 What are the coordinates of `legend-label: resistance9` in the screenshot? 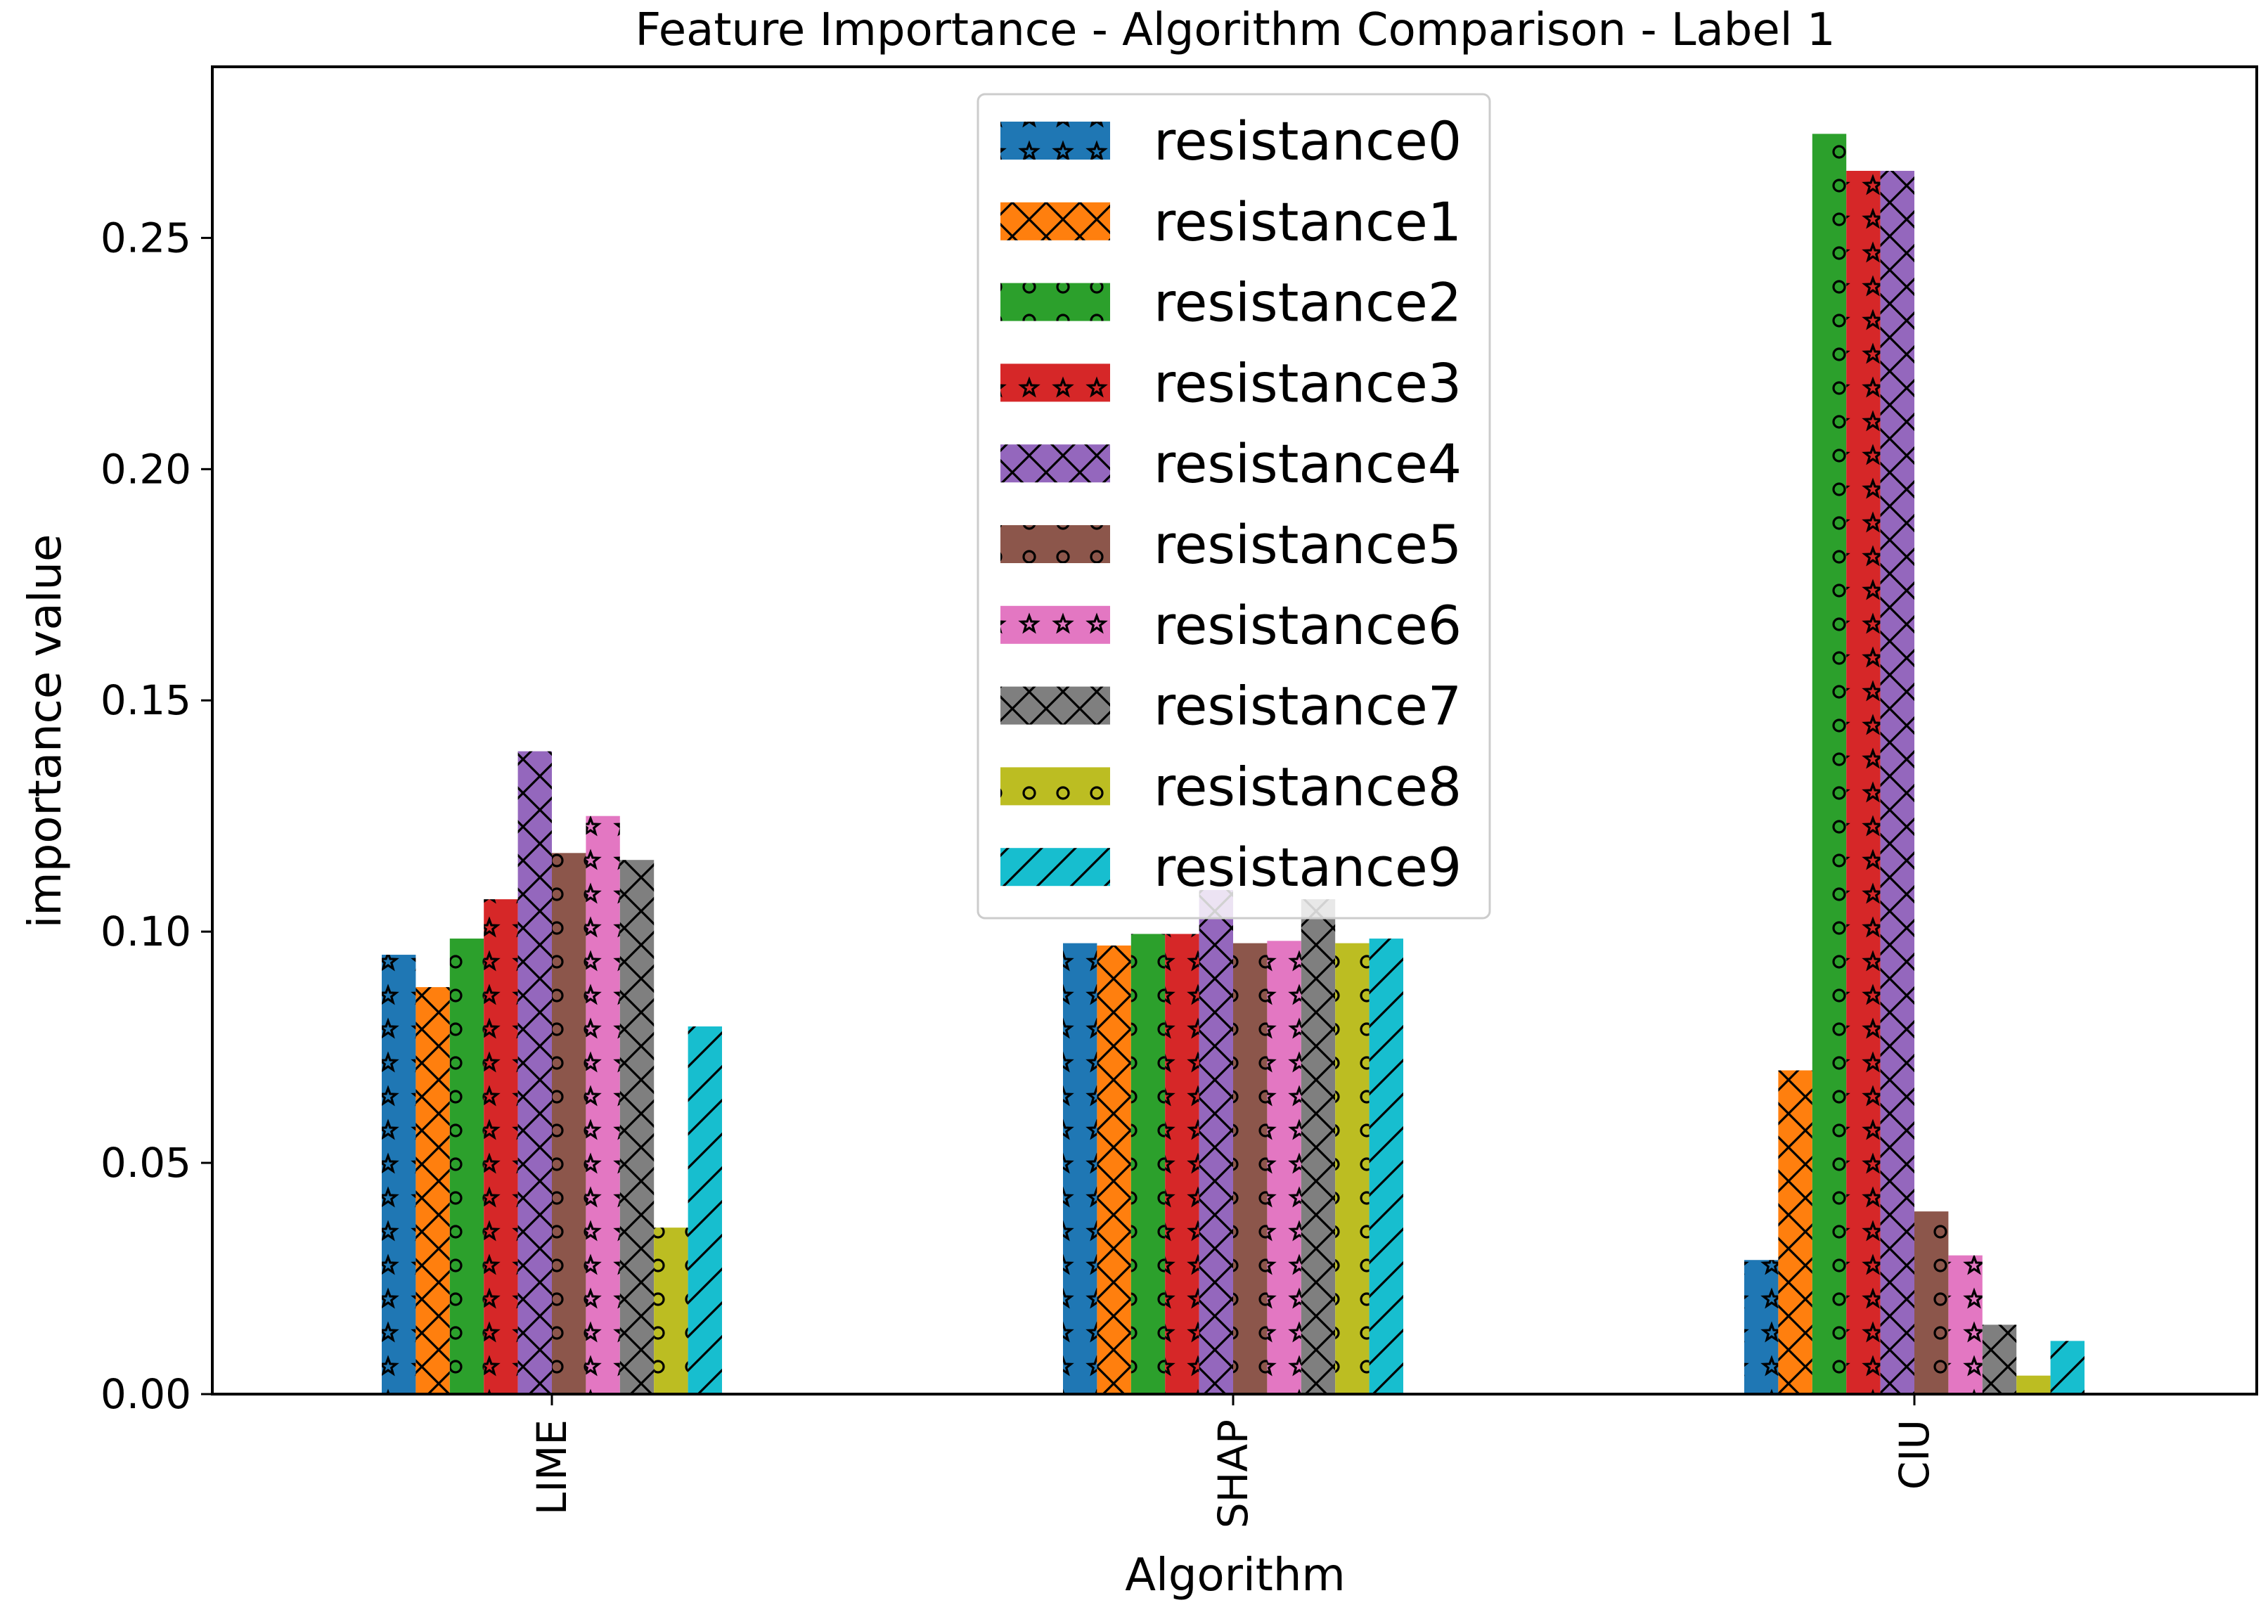 It's located at (1308, 867).